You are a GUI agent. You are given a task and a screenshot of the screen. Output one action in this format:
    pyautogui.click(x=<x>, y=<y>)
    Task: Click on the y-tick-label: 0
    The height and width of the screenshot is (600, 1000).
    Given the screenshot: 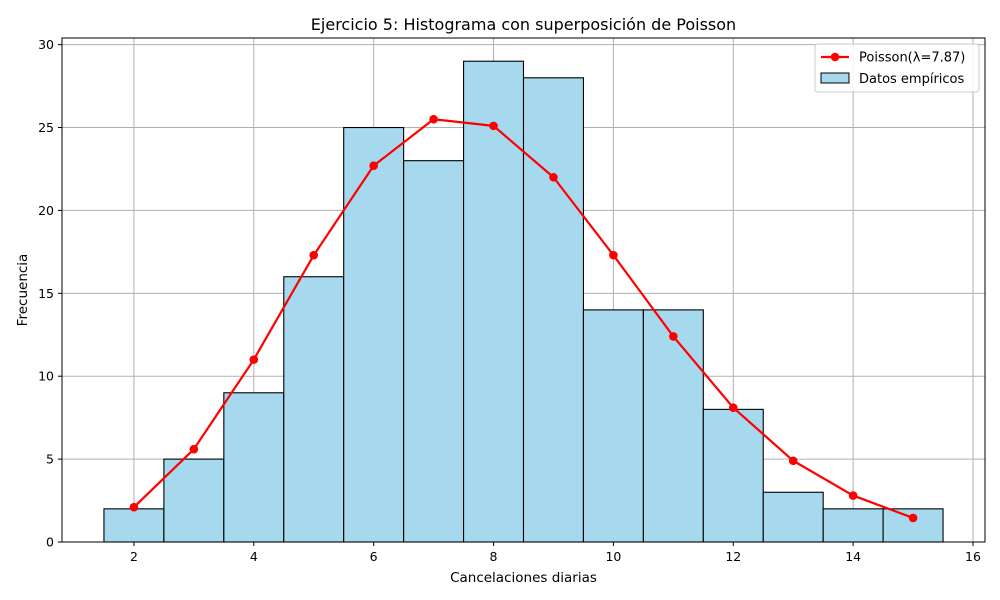 What is the action you would take?
    pyautogui.click(x=50, y=542)
    